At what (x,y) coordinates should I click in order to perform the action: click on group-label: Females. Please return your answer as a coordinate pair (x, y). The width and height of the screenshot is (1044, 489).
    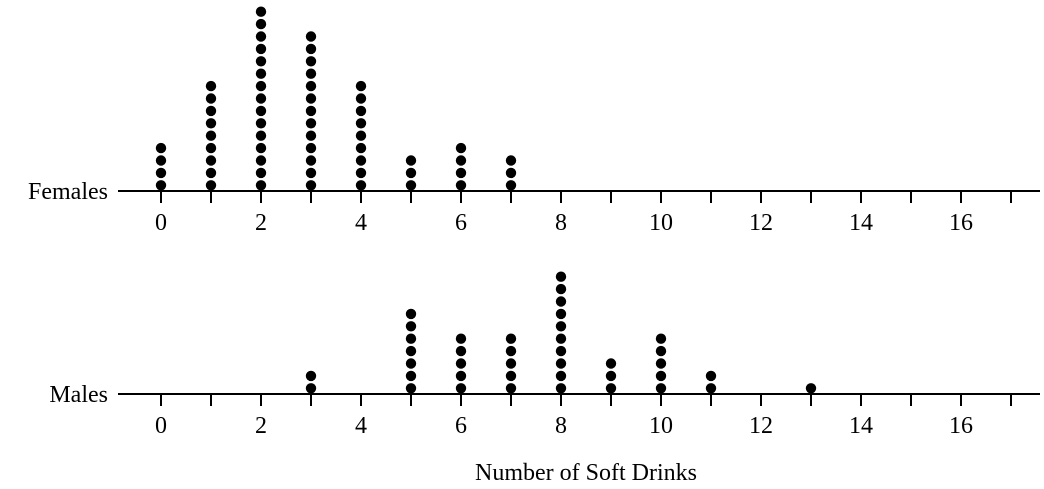
    Looking at the image, I should click on (68, 192).